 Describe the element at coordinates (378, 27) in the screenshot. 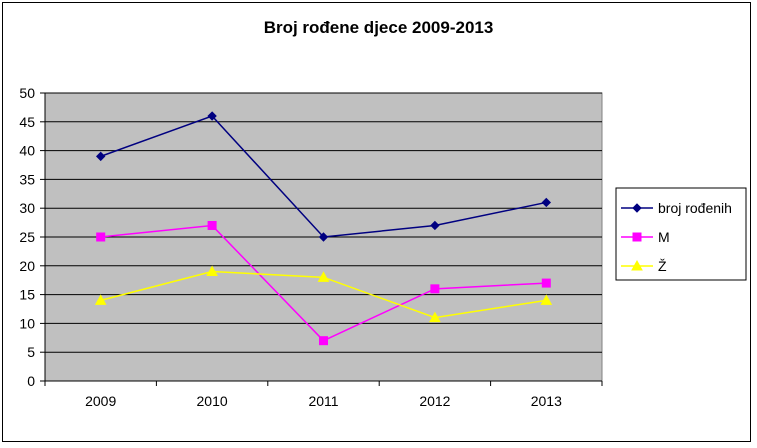

I see `chart-title: Broj rođene djece 2009-2013` at that location.